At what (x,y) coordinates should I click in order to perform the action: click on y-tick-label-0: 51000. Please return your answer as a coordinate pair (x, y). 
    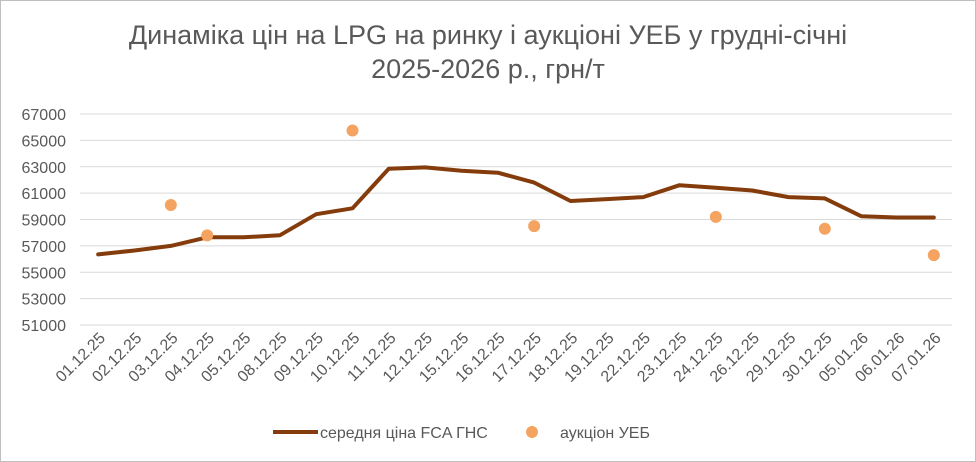
    Looking at the image, I should click on (44, 326).